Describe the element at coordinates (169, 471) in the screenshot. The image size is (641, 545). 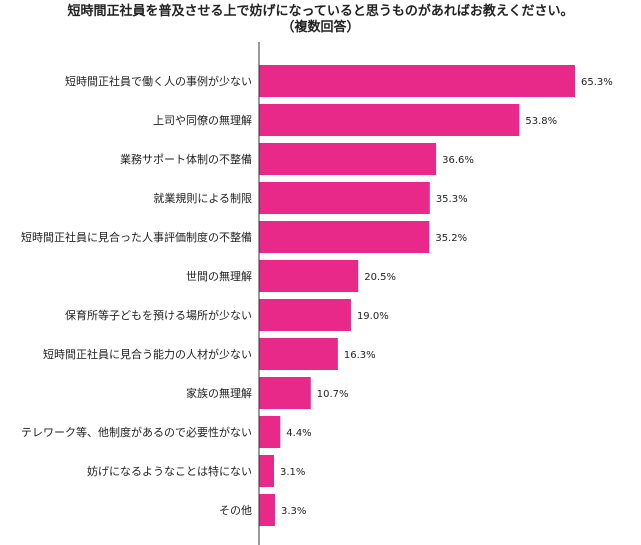
I see `category-label: 妨げになるようなことは特にない` at that location.